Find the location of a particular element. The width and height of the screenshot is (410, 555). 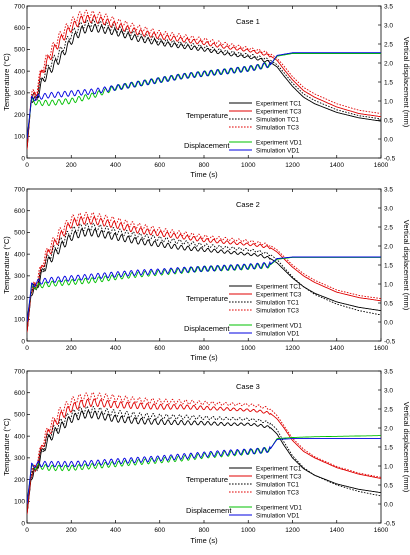

x-tick-label: 600 is located at coordinates (159, 165).